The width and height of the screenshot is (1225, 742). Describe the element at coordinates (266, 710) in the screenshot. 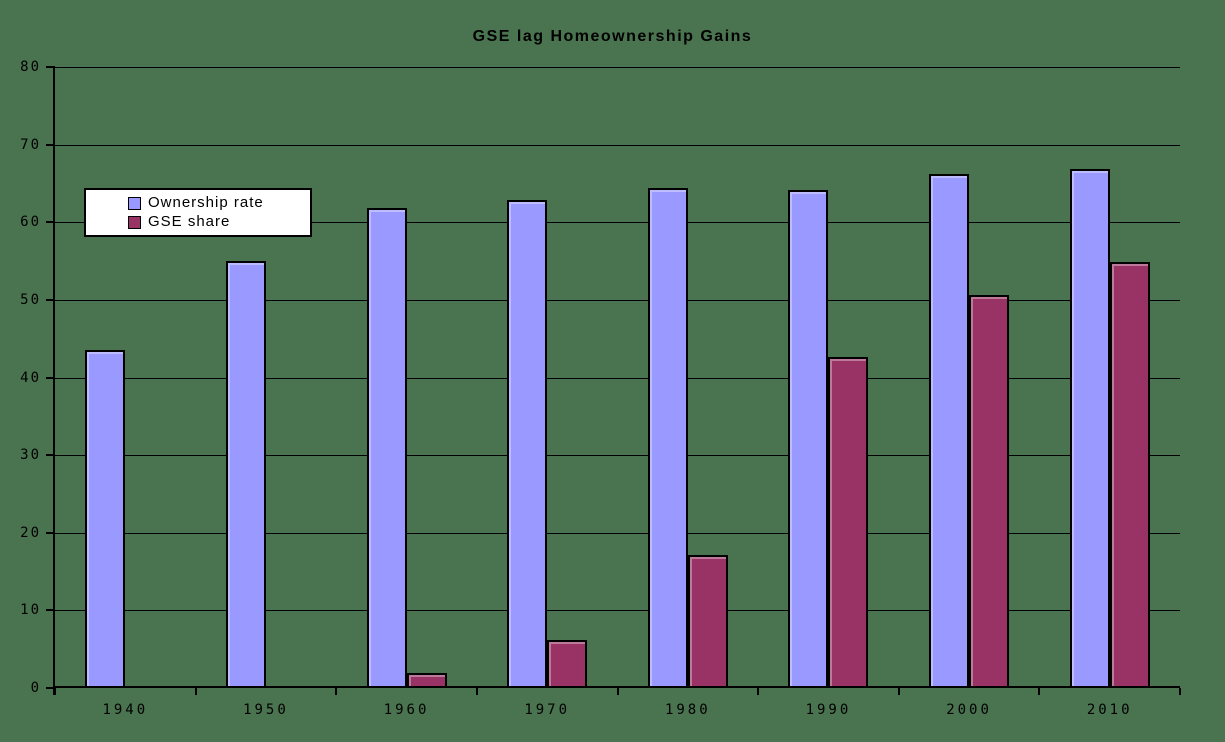

I see `x-tick-label-1950: 1950` at that location.